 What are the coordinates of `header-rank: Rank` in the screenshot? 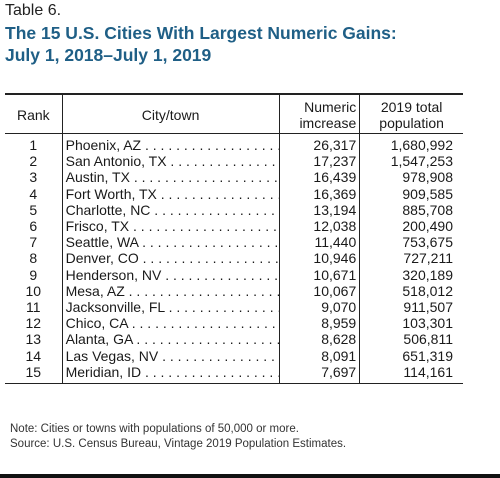 It's located at (34, 113).